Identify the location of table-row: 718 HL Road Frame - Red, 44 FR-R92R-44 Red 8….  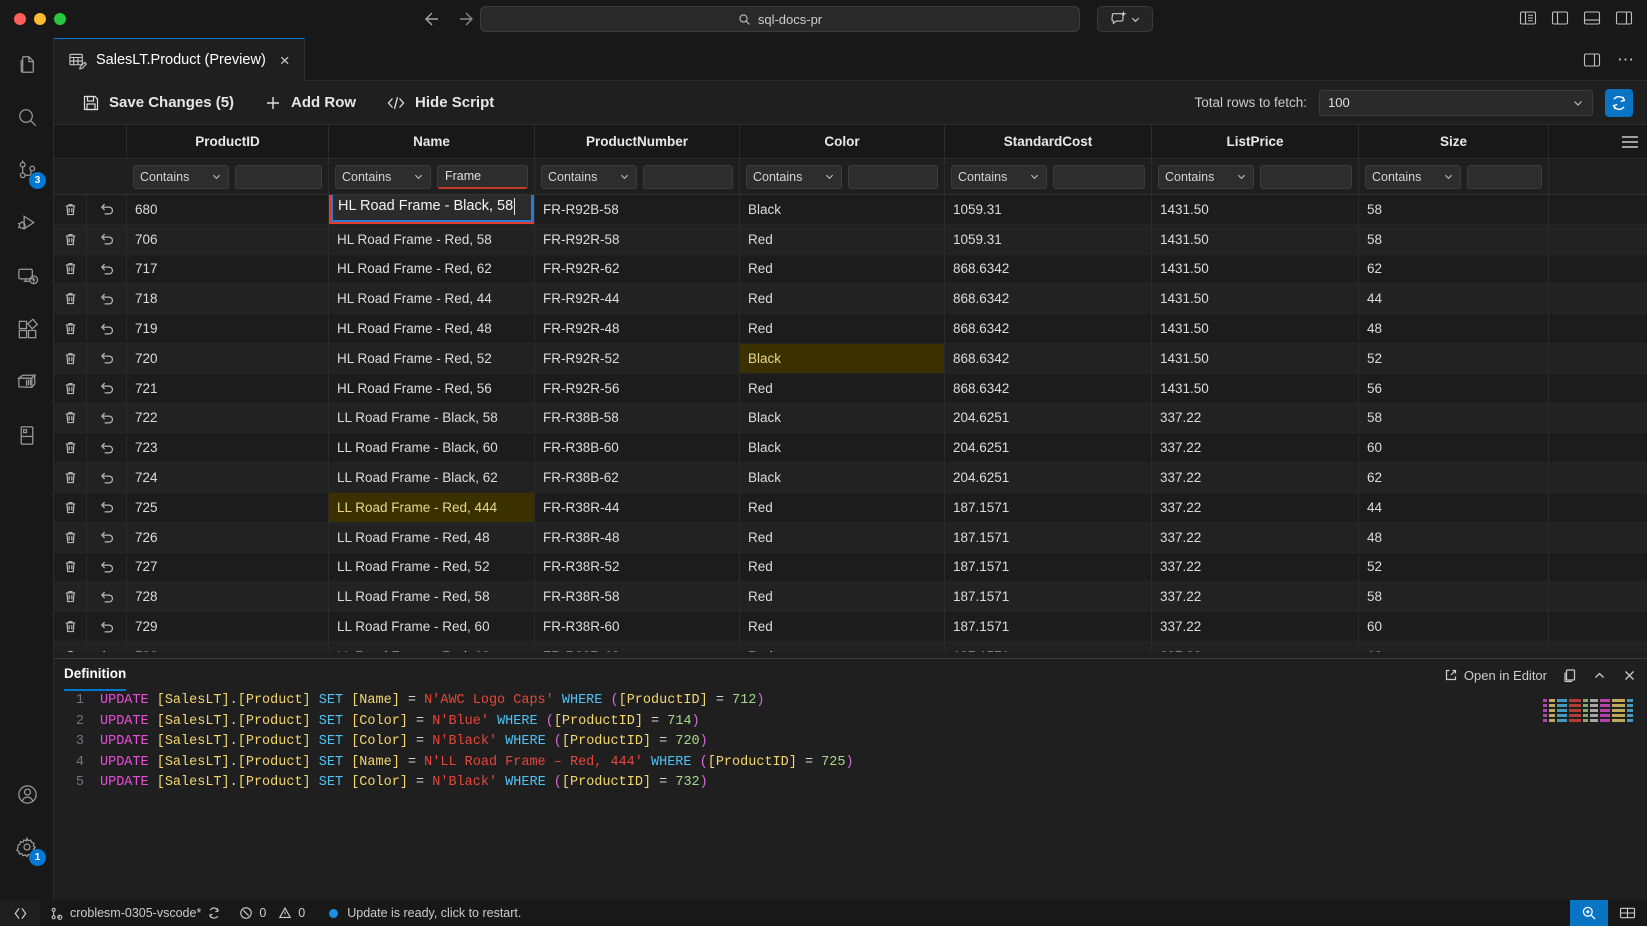
(850, 299).